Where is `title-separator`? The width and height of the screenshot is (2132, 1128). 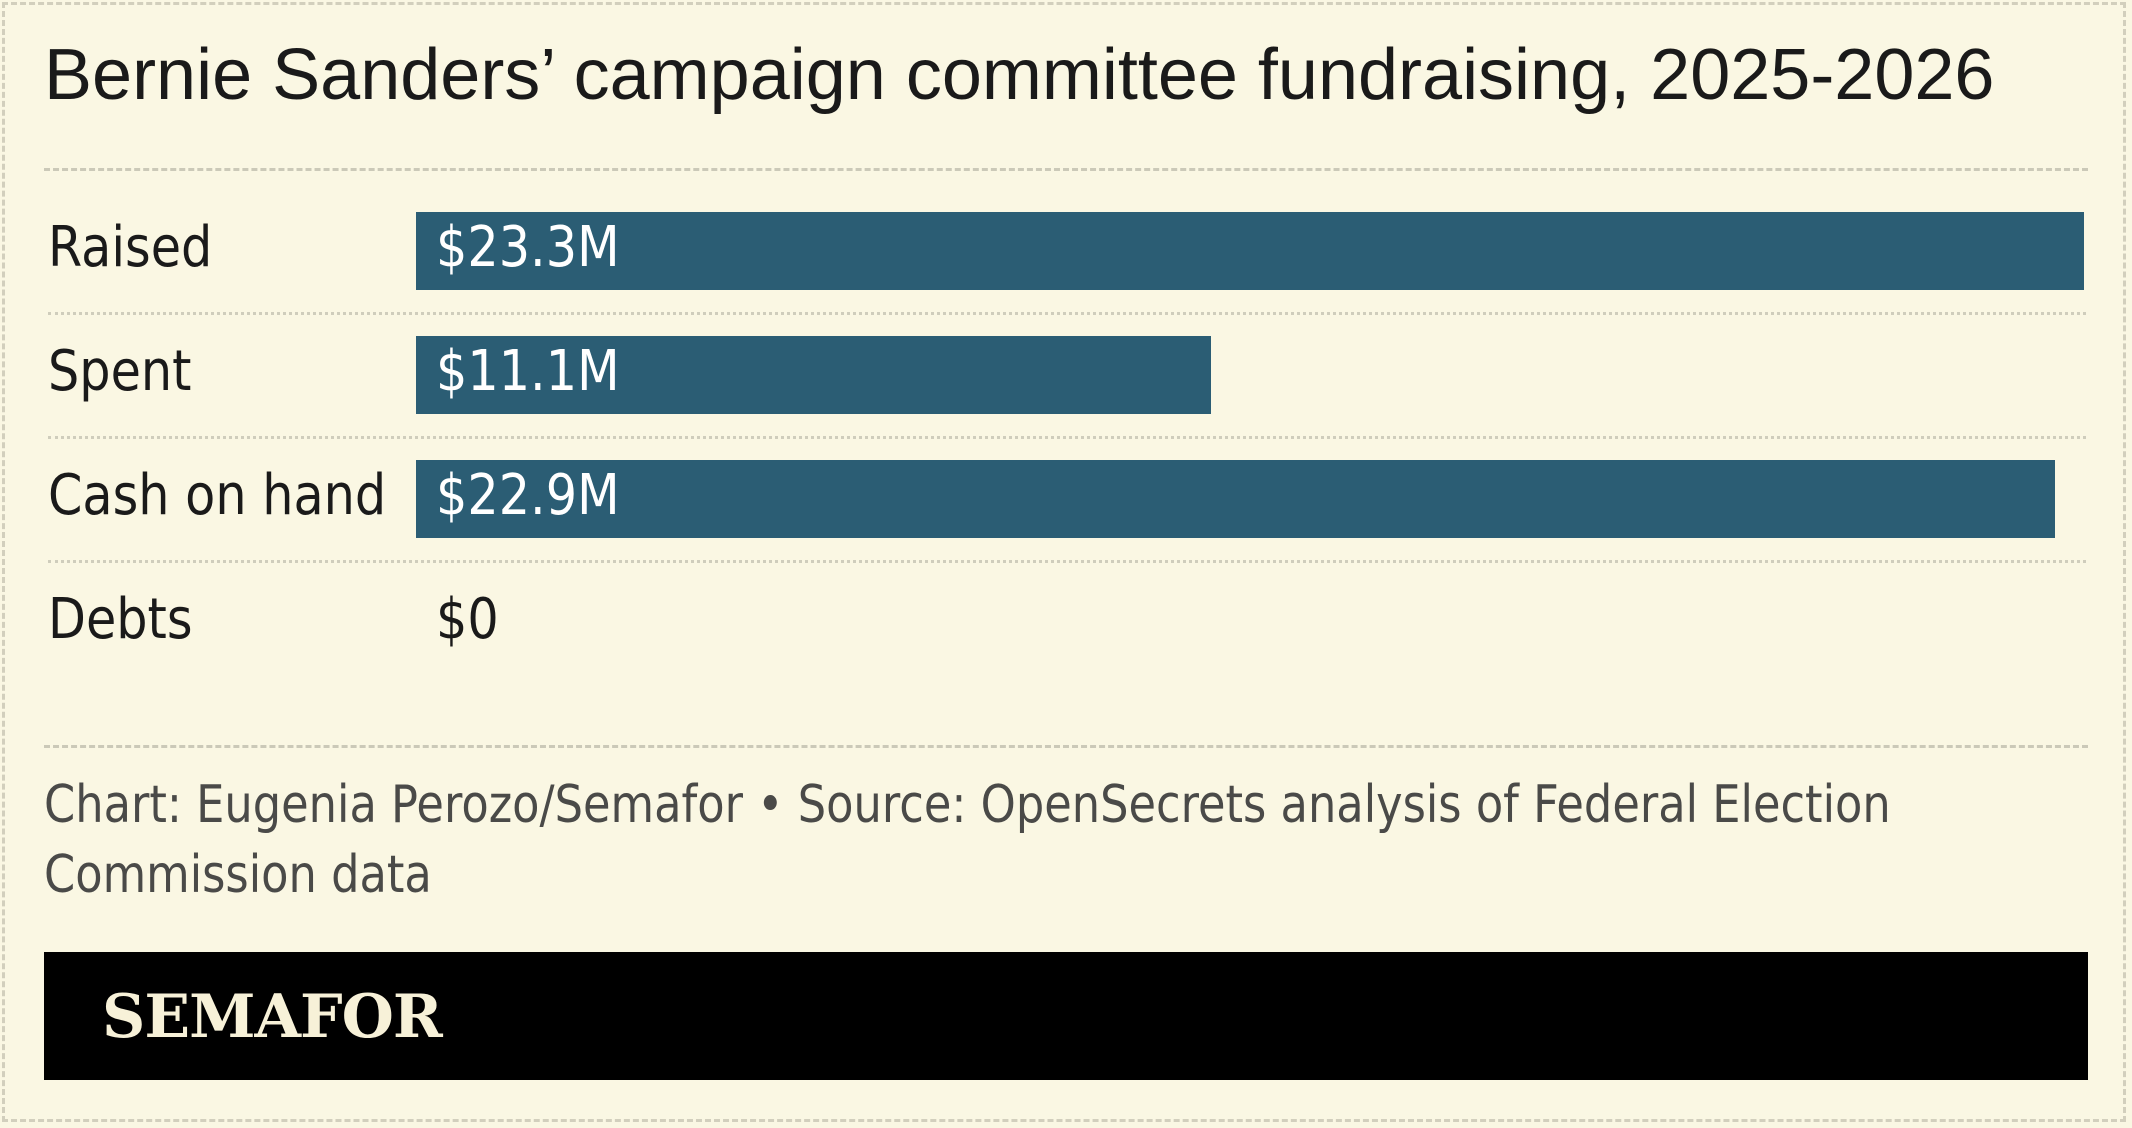 title-separator is located at coordinates (1066, 169).